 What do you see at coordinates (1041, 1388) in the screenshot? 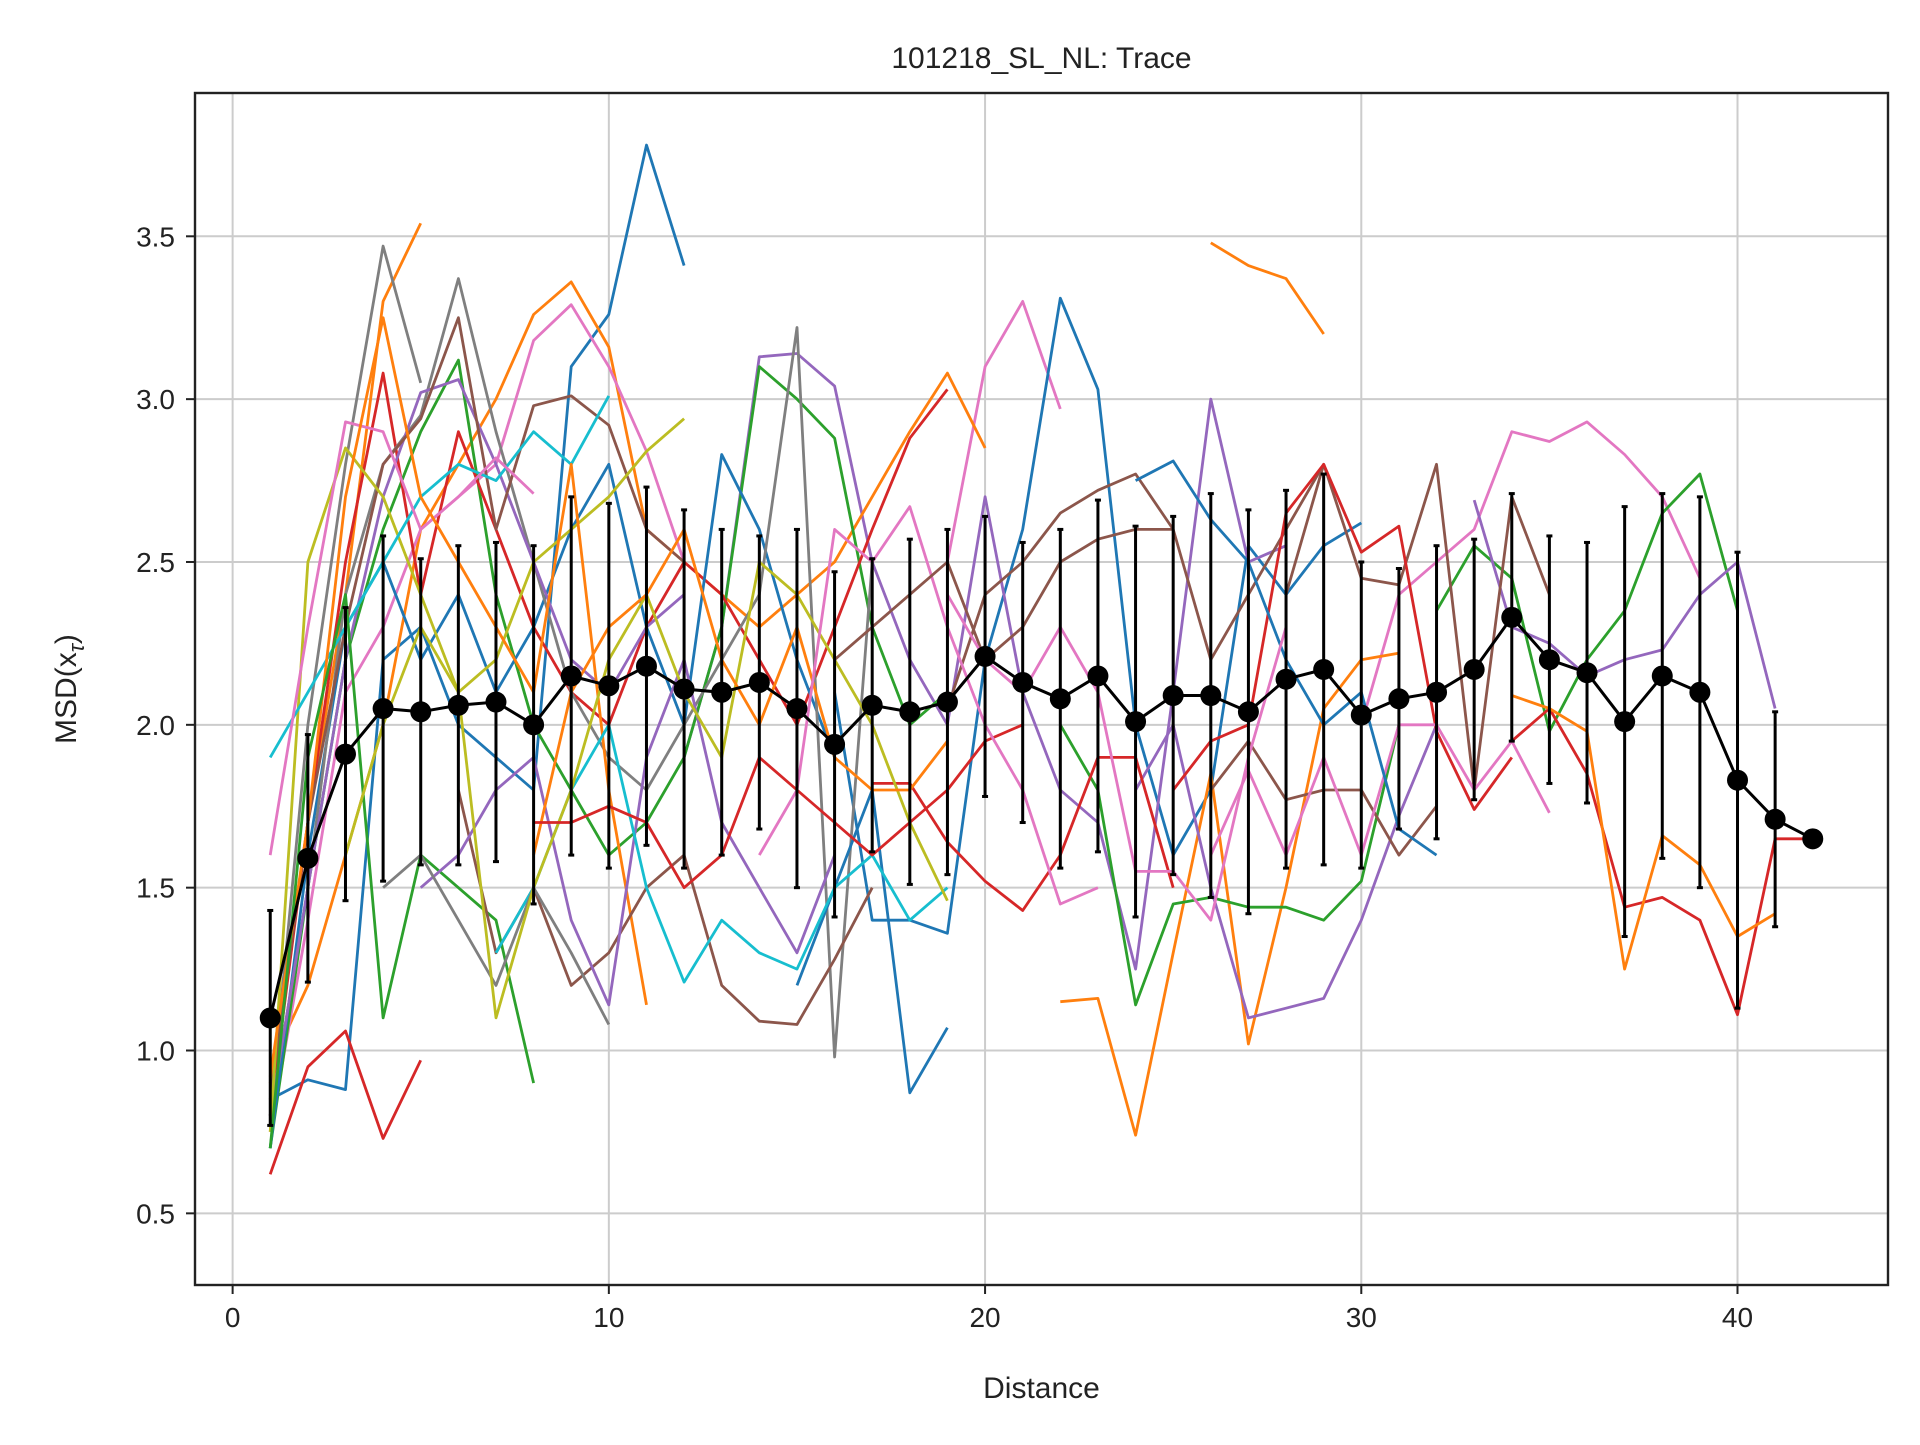
I see `x-axis-label: Distance` at bounding box center [1041, 1388].